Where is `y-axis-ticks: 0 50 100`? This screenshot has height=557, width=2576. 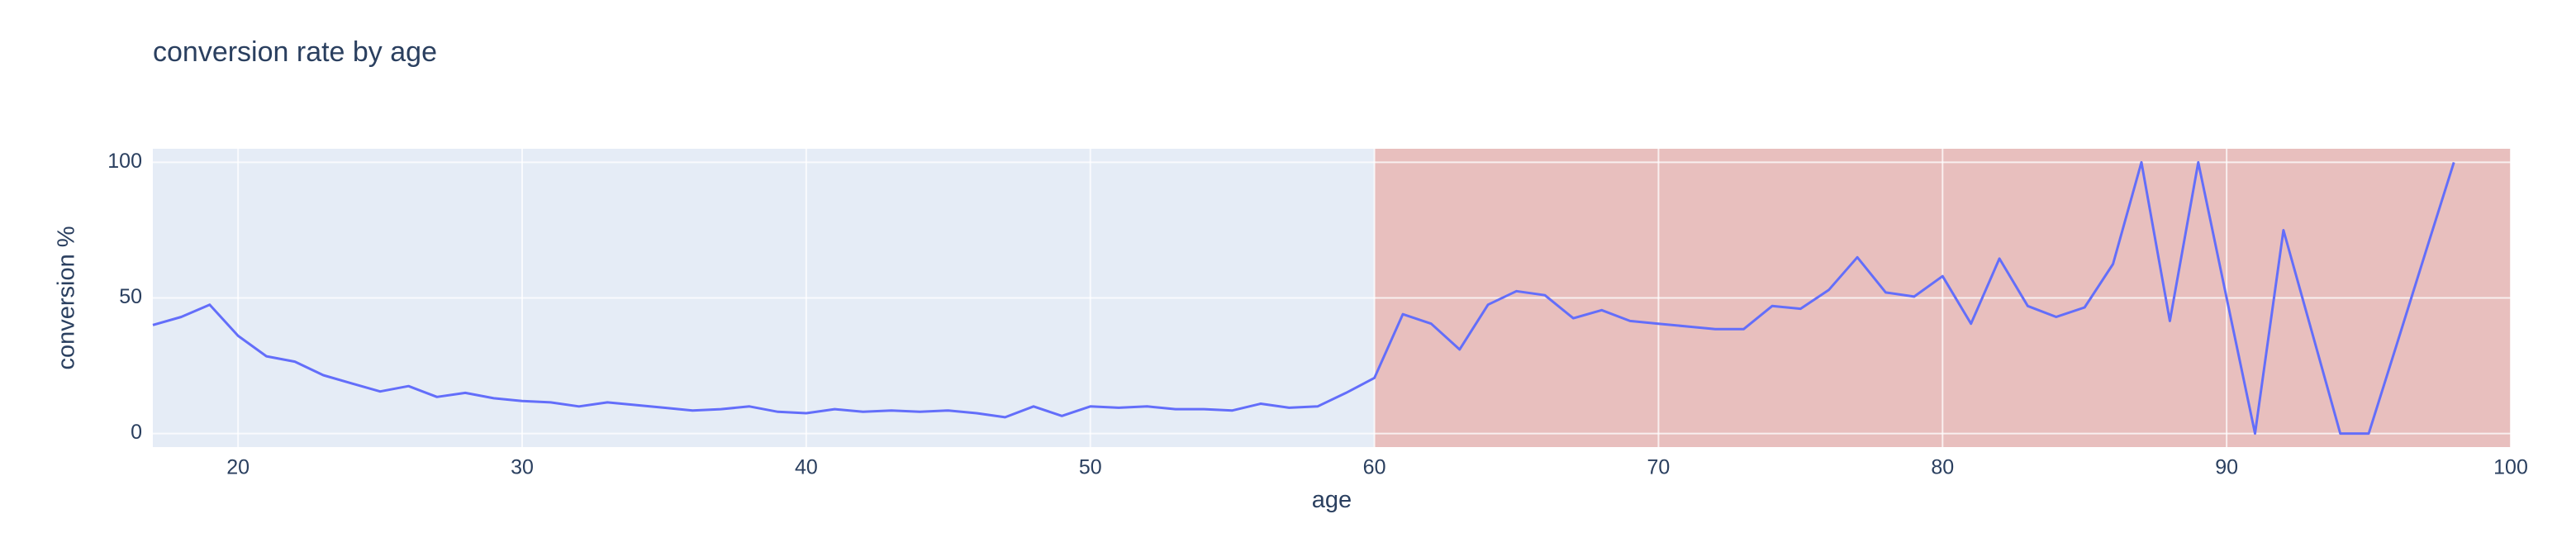 y-axis-ticks: 0 50 100 is located at coordinates (125, 297).